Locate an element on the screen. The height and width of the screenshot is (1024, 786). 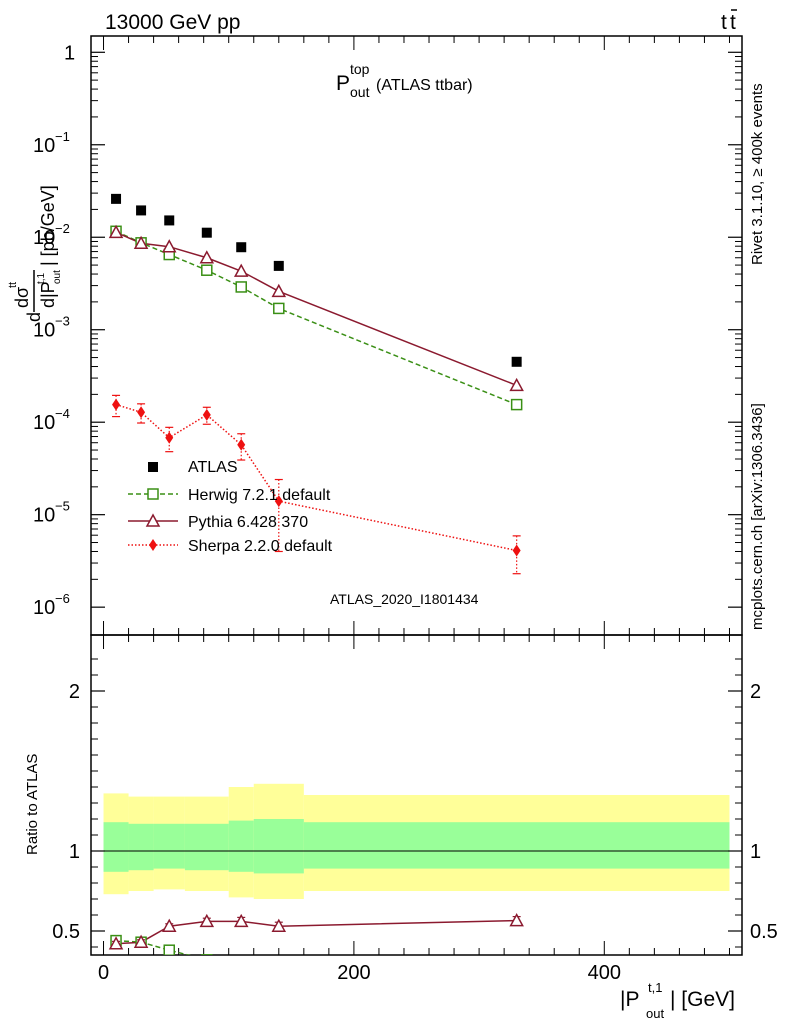
ratio-tick-label: 2 is located at coordinates (74, 692).